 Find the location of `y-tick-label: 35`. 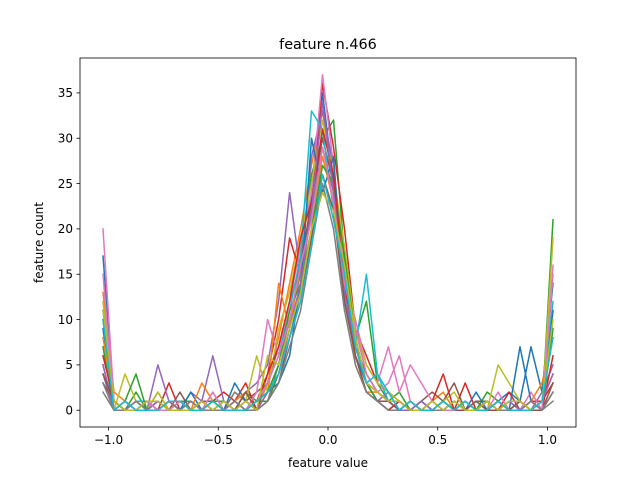

y-tick-label: 35 is located at coordinates (65, 93).